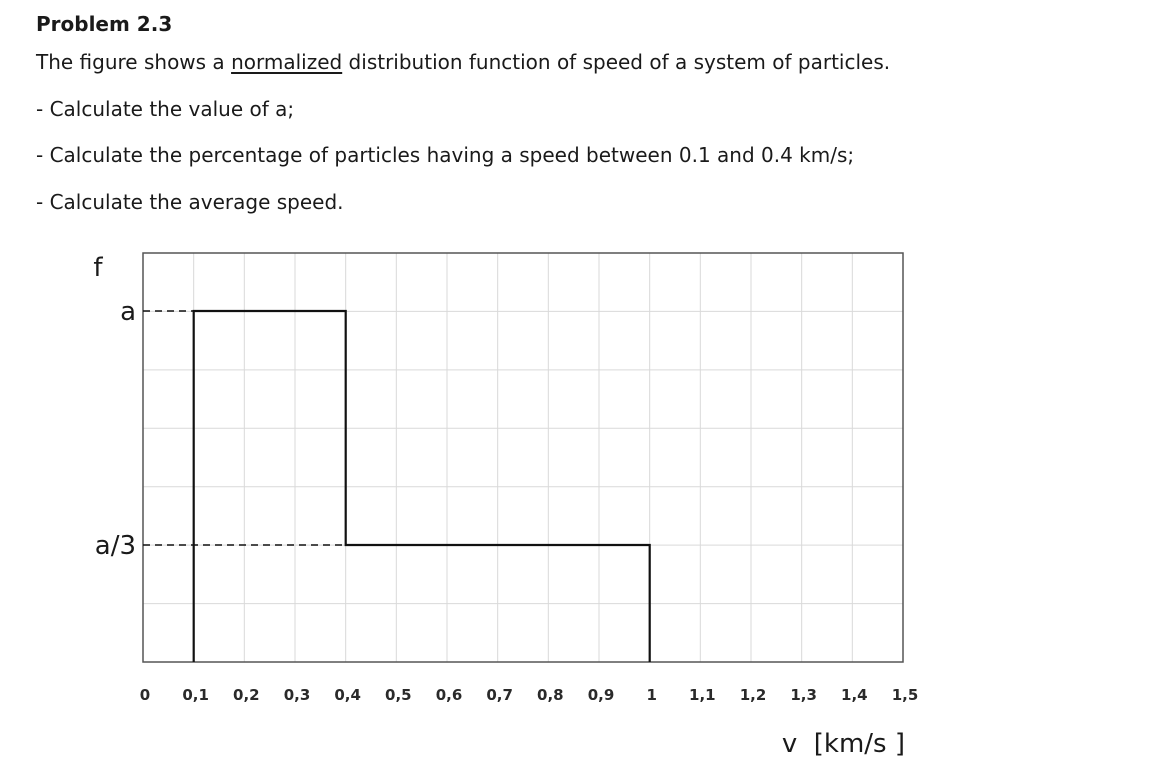  Describe the element at coordinates (115, 429) in the screenshot. I see `y-tick-labels: a a/3` at that location.